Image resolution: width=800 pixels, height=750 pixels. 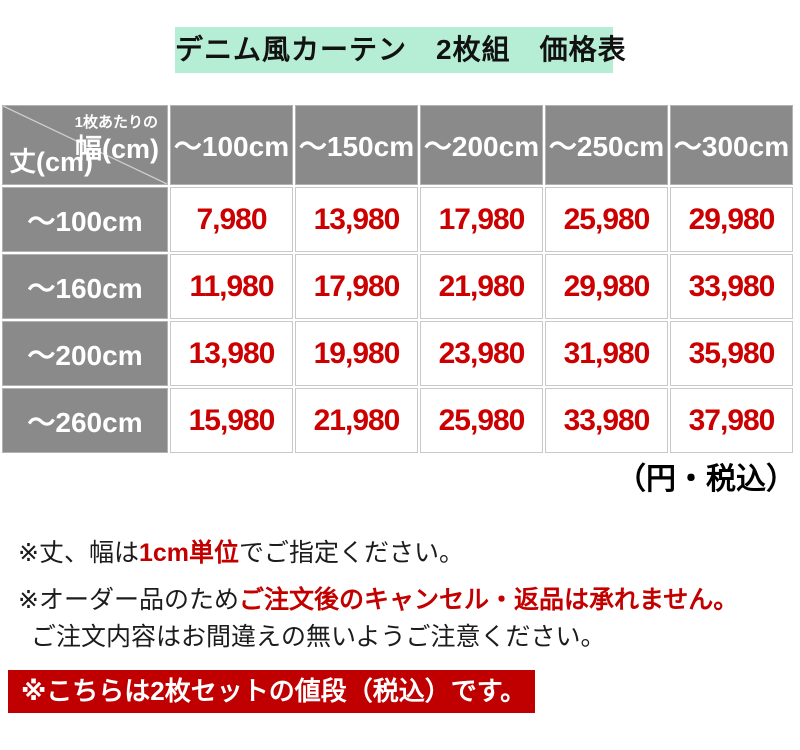 I want to click on note-order-emphasis: ご注文後のキャンセル・返品は承れません。, so click(x=488, y=600).